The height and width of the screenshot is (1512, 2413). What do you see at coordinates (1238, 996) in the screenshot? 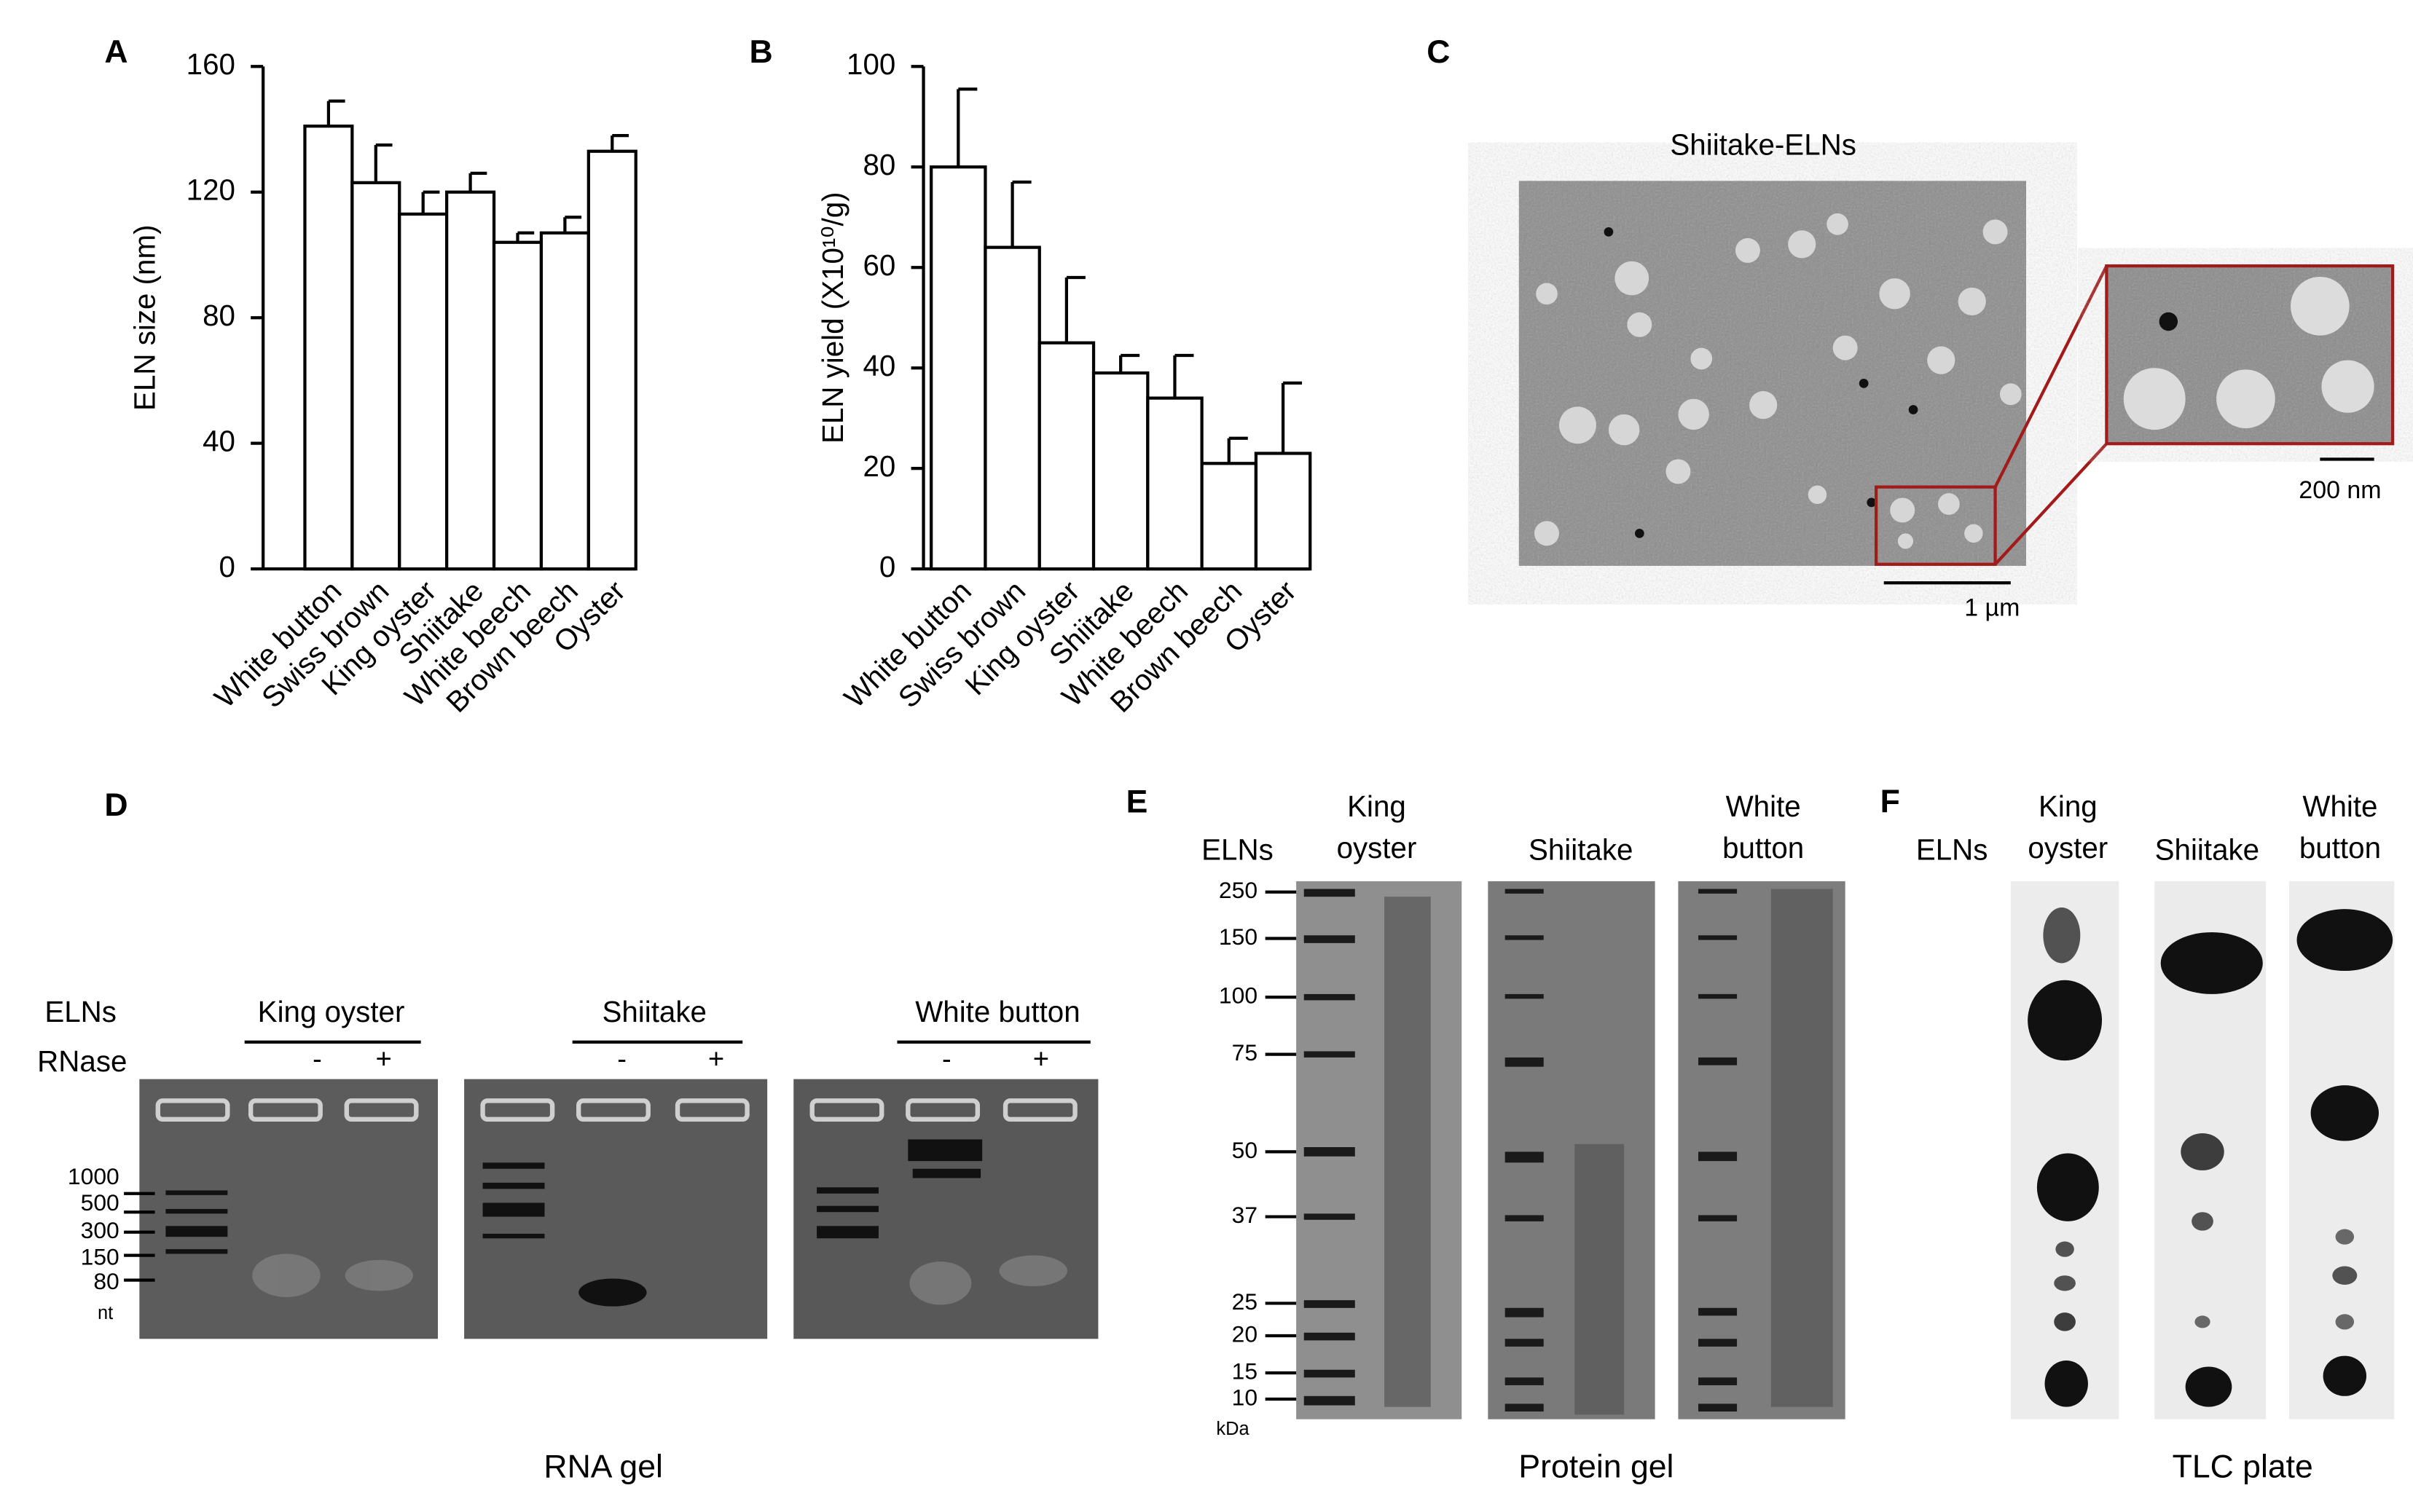
I see `ladder-label: 100` at bounding box center [1238, 996].